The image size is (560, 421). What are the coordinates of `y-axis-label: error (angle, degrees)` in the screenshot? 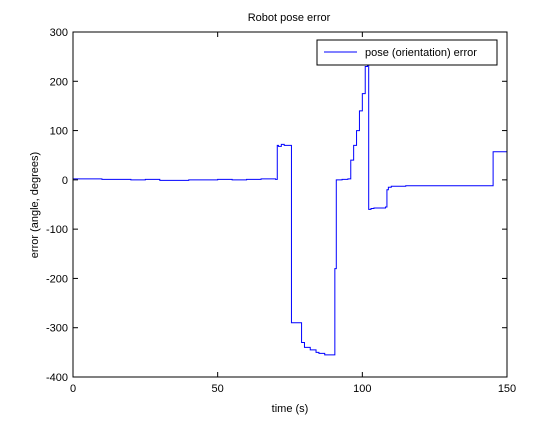 It's located at (35, 205).